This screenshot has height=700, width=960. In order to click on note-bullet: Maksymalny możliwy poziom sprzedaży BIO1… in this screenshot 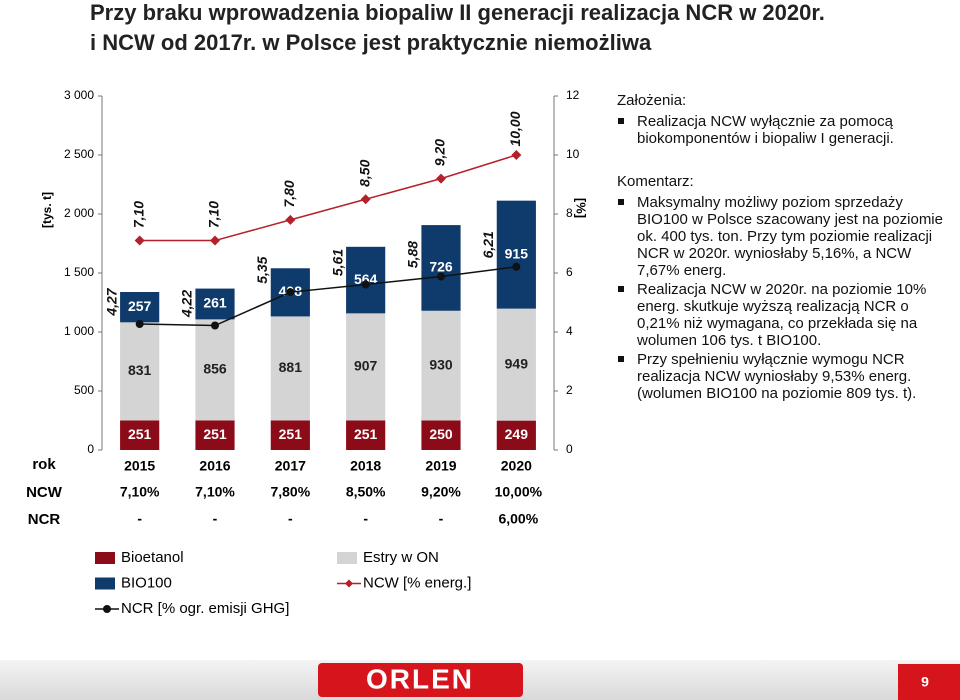, I will do `click(781, 236)`.